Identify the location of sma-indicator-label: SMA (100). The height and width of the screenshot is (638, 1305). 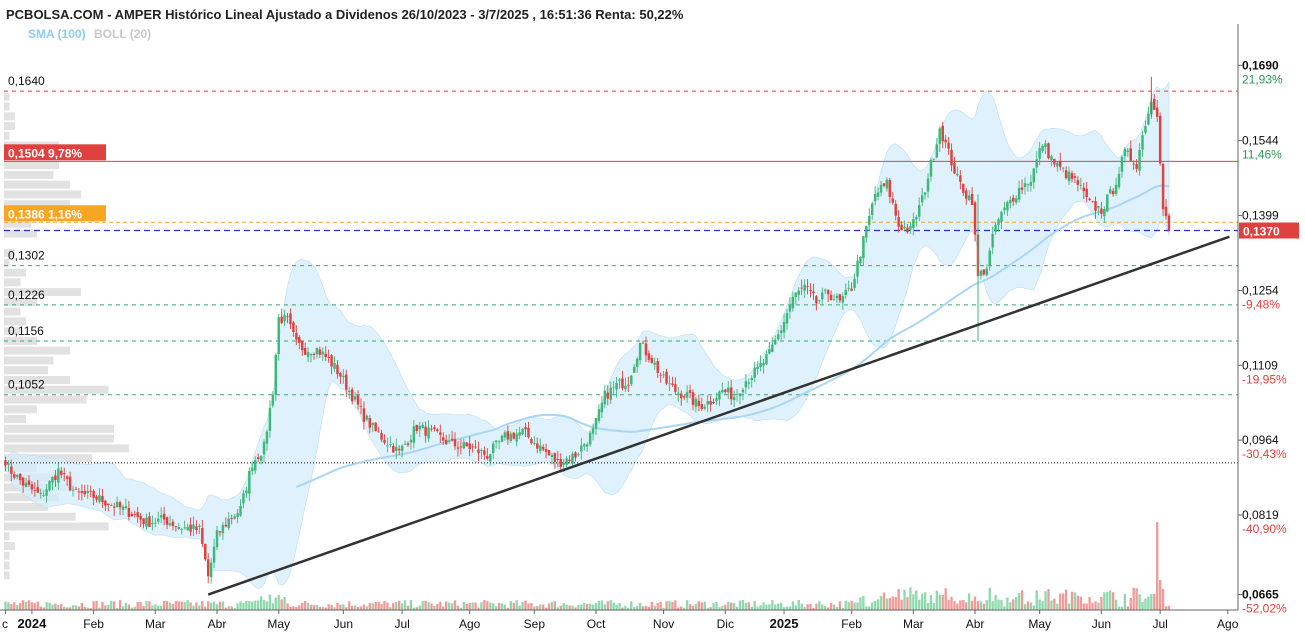
(57, 34).